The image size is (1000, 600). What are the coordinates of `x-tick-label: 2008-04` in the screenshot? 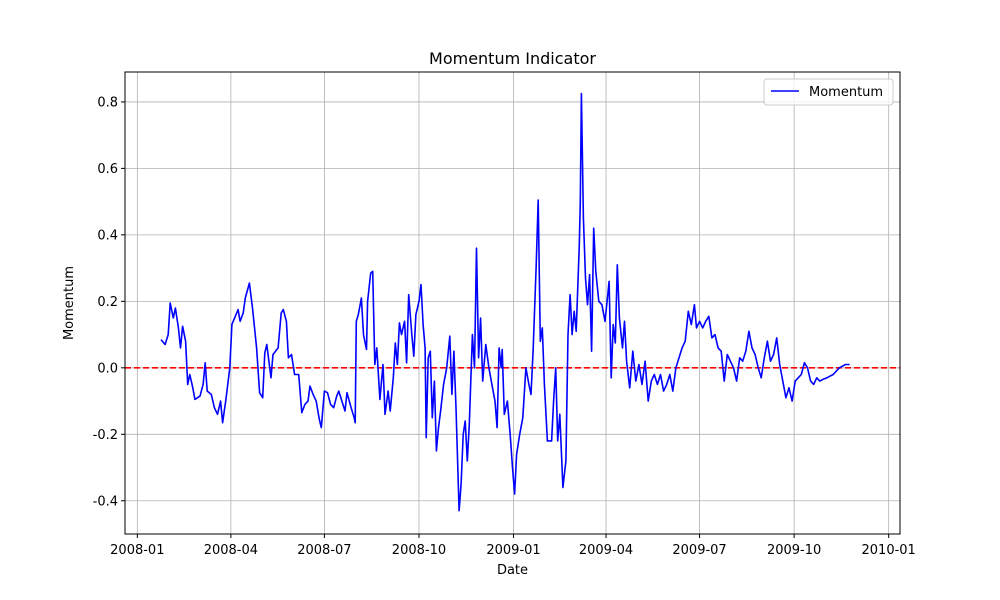 It's located at (231, 550).